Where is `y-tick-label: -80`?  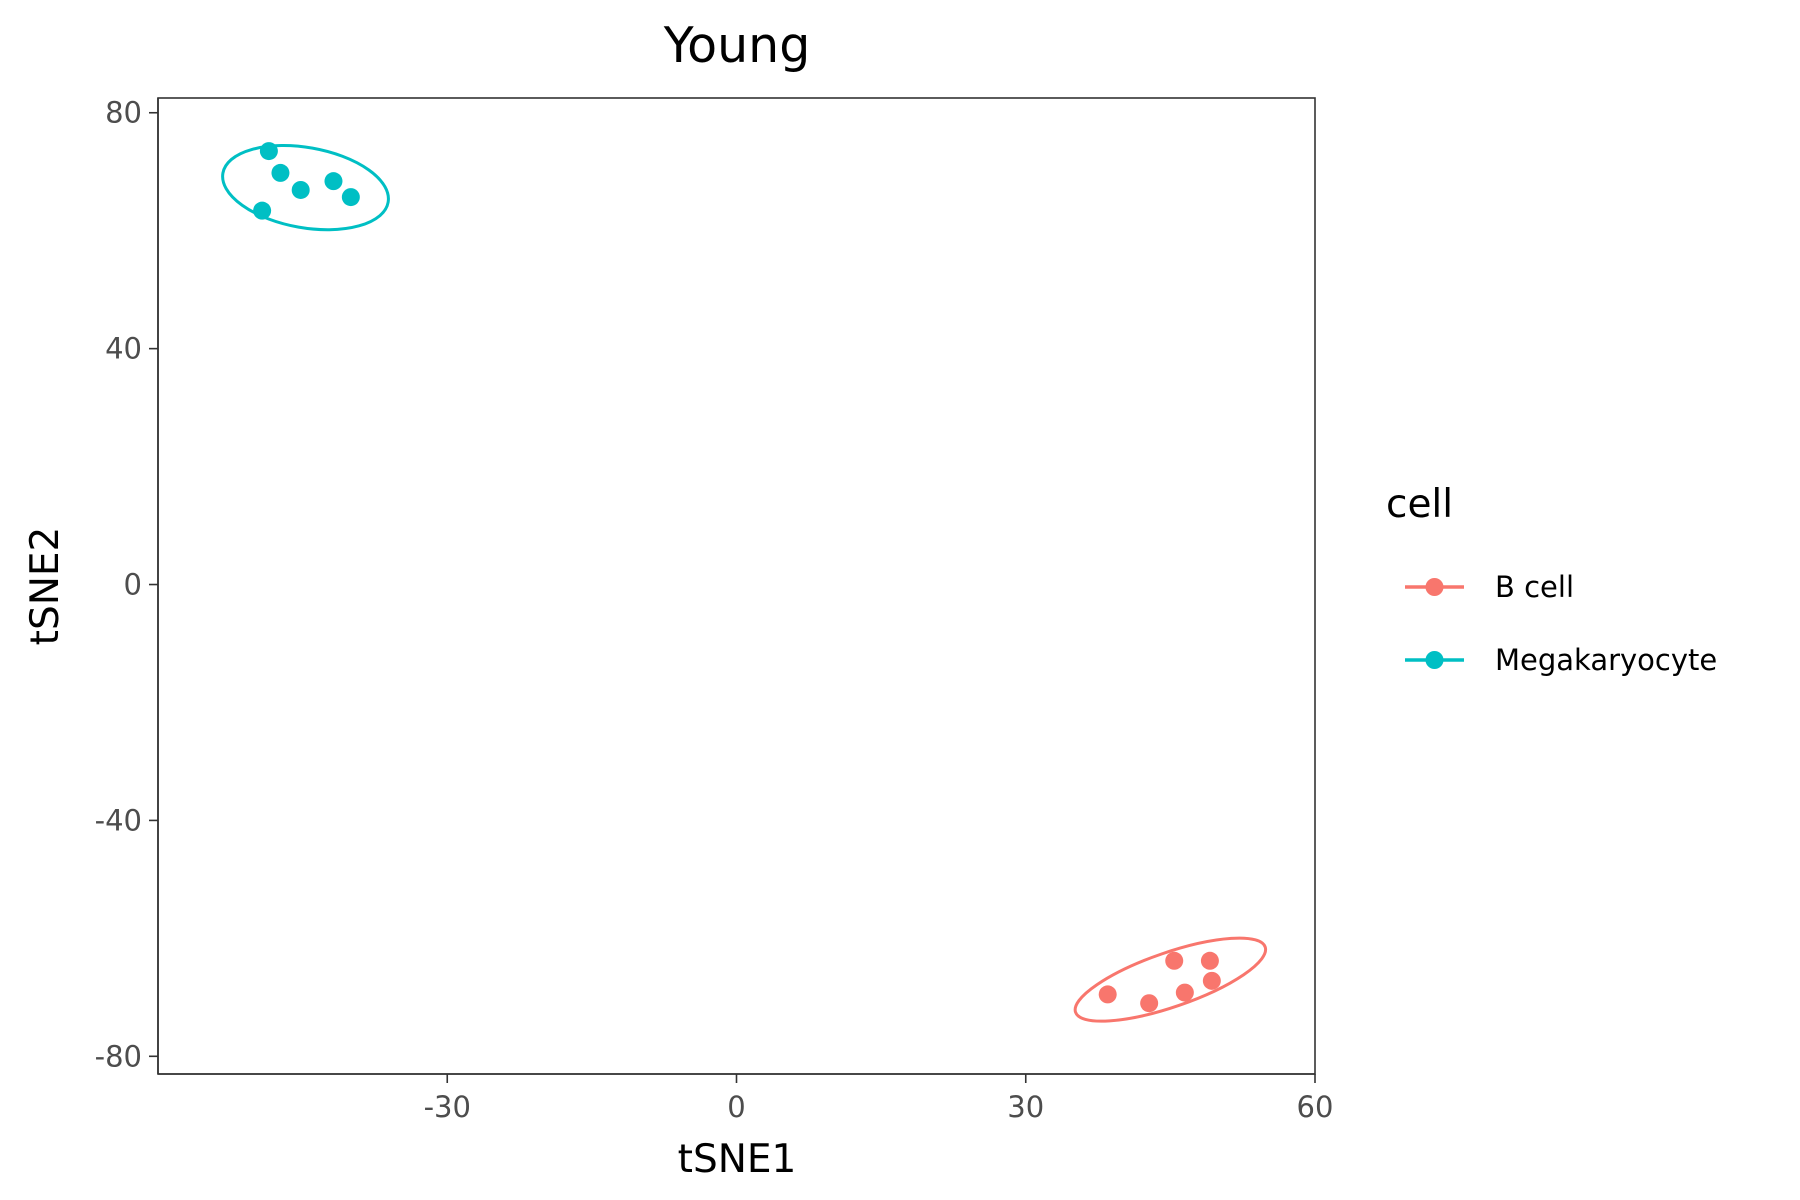 y-tick-label: -80 is located at coordinates (118, 1056).